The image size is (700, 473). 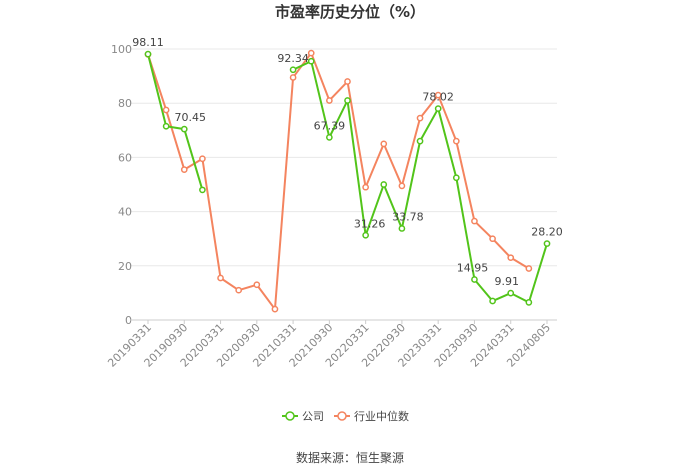 What do you see at coordinates (506, 281) in the screenshot?
I see `data-label: 9.91` at bounding box center [506, 281].